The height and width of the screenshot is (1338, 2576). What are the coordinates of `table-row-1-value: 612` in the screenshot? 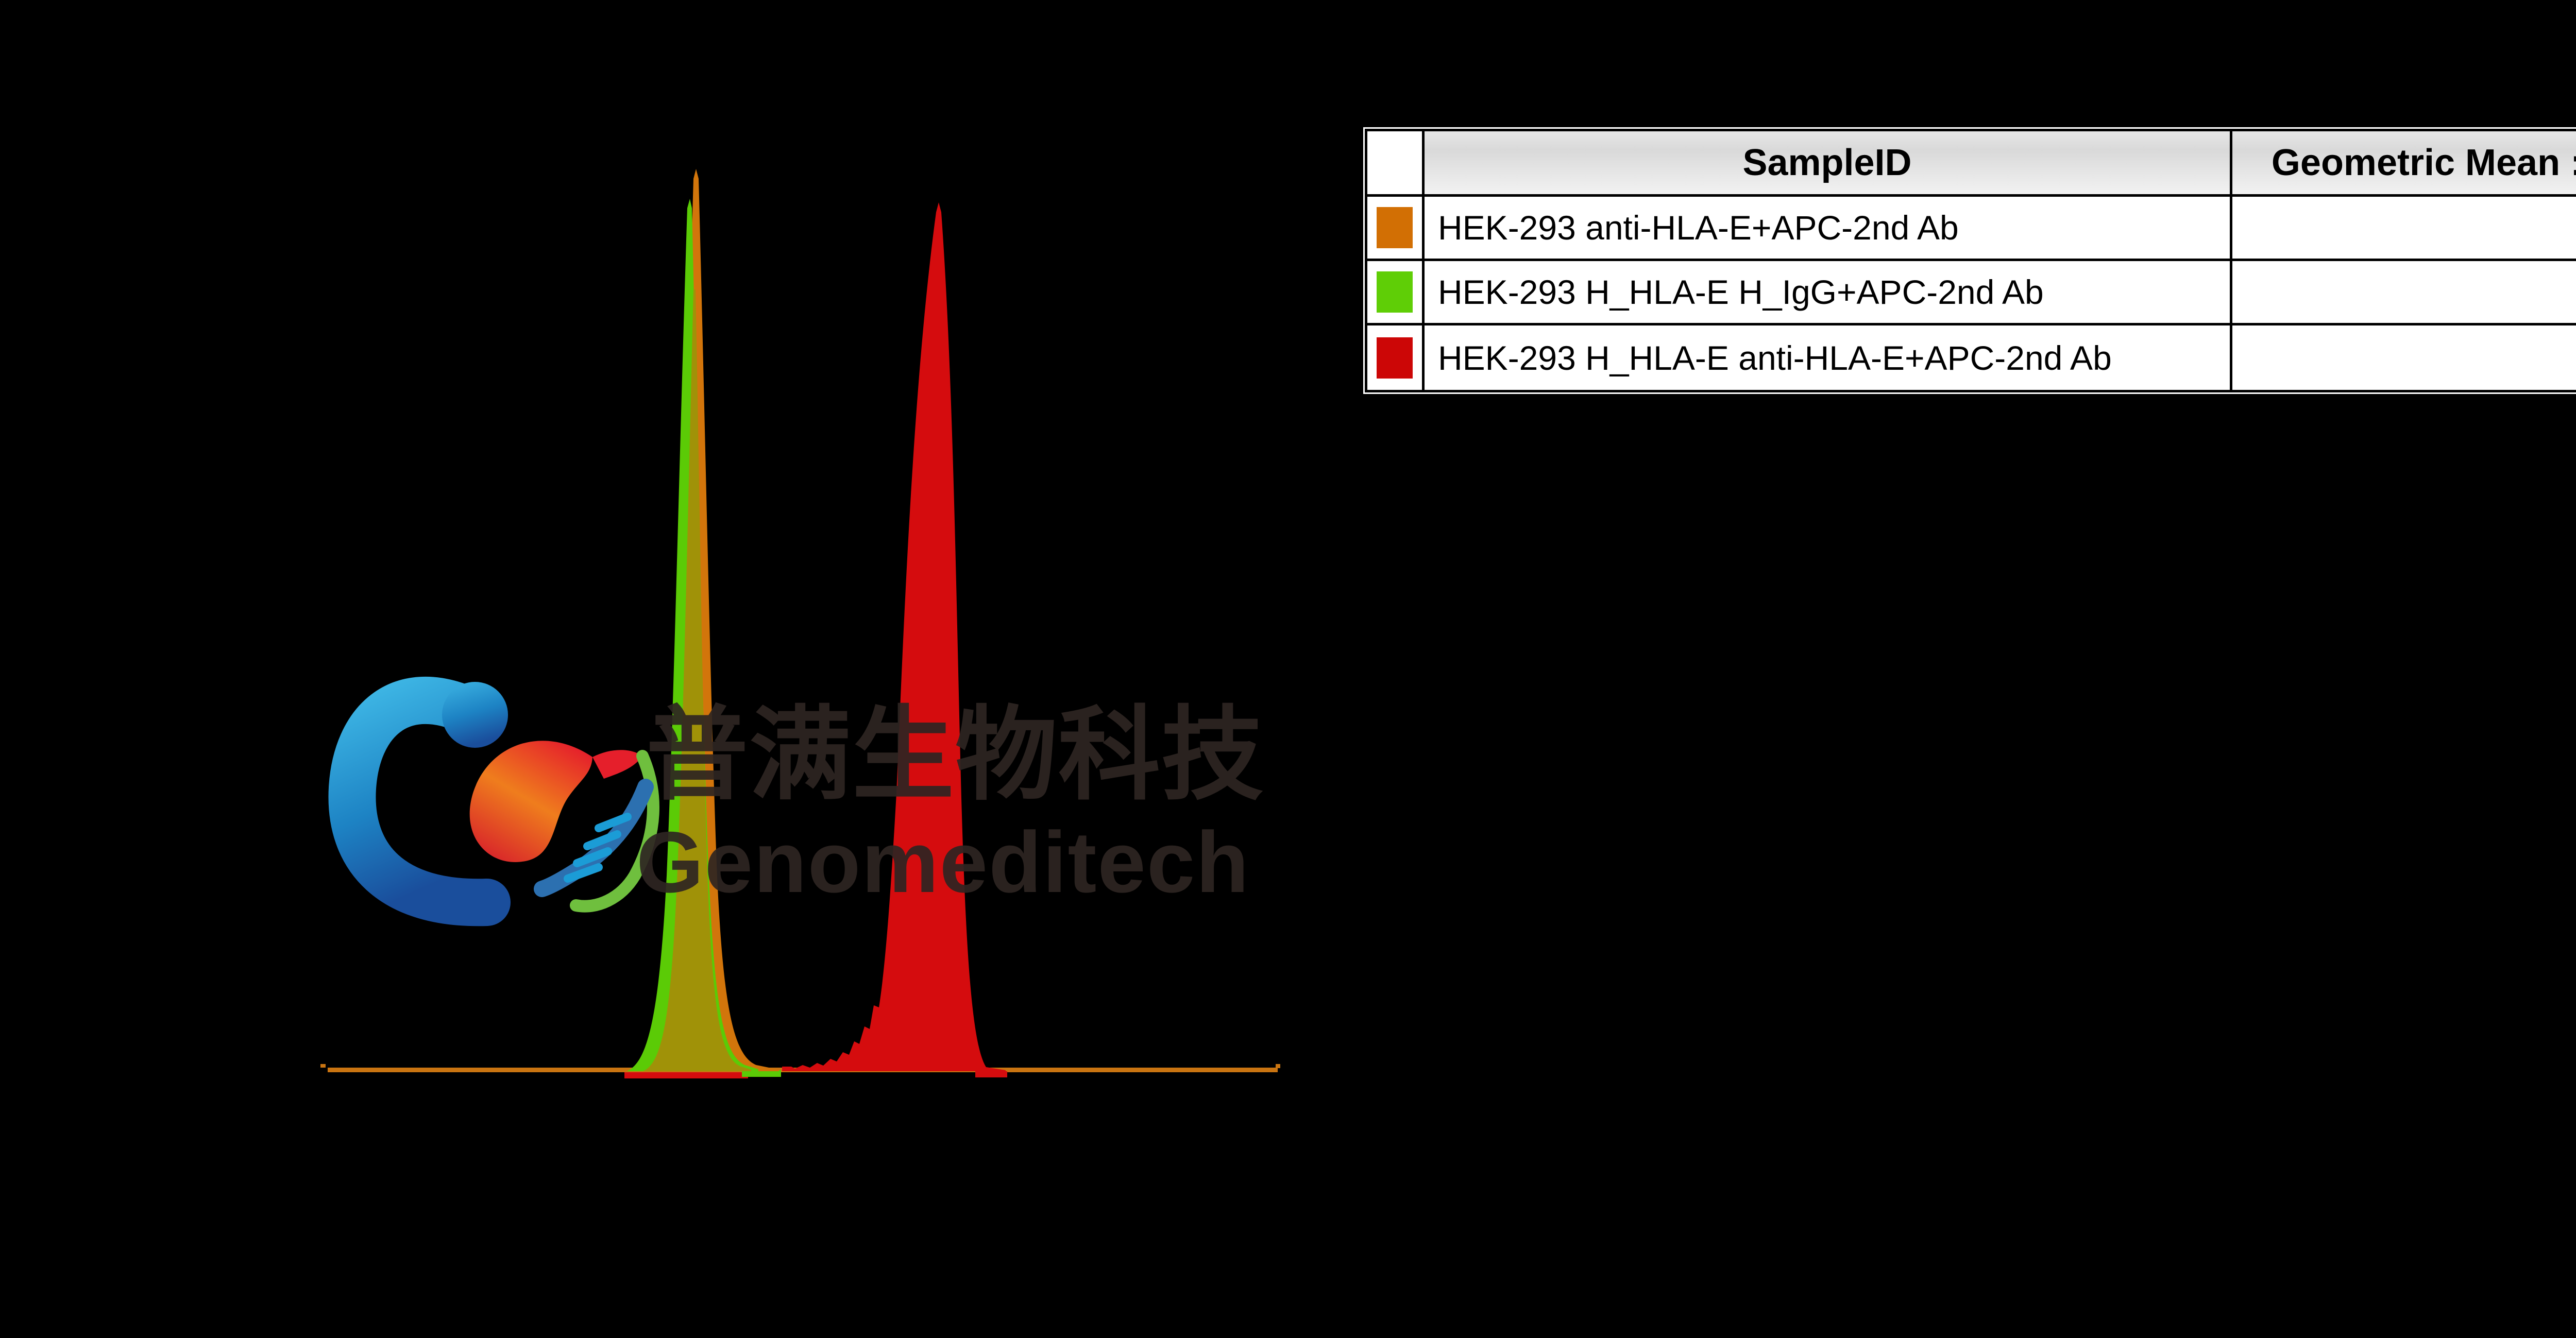 It's located at (2404, 229).